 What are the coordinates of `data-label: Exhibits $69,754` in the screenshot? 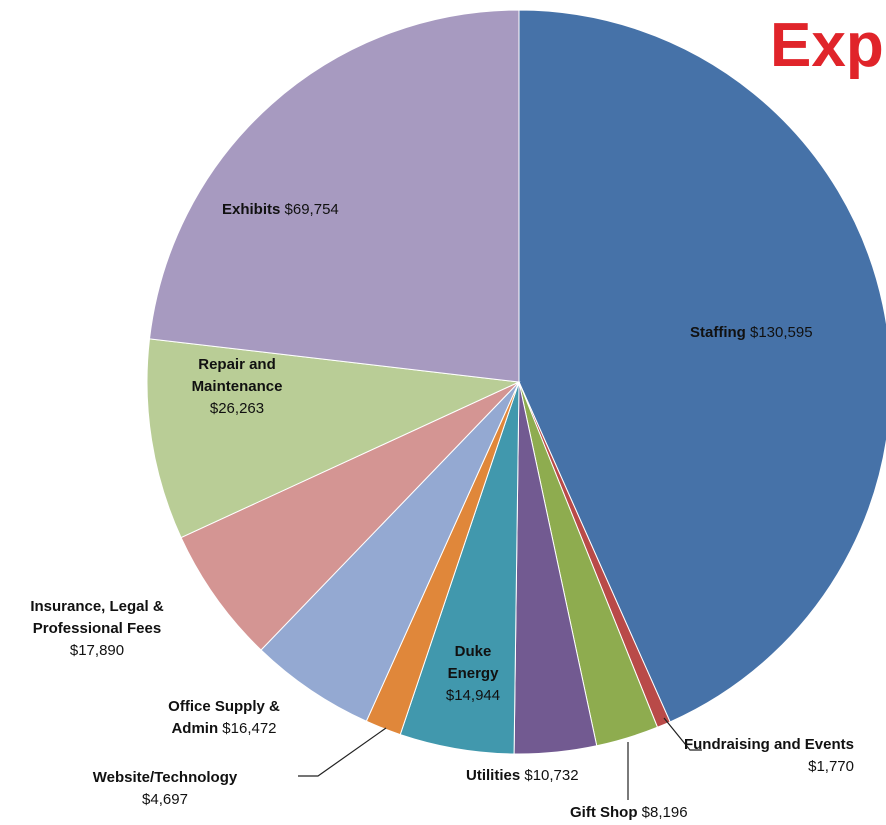 It's located at (280, 210).